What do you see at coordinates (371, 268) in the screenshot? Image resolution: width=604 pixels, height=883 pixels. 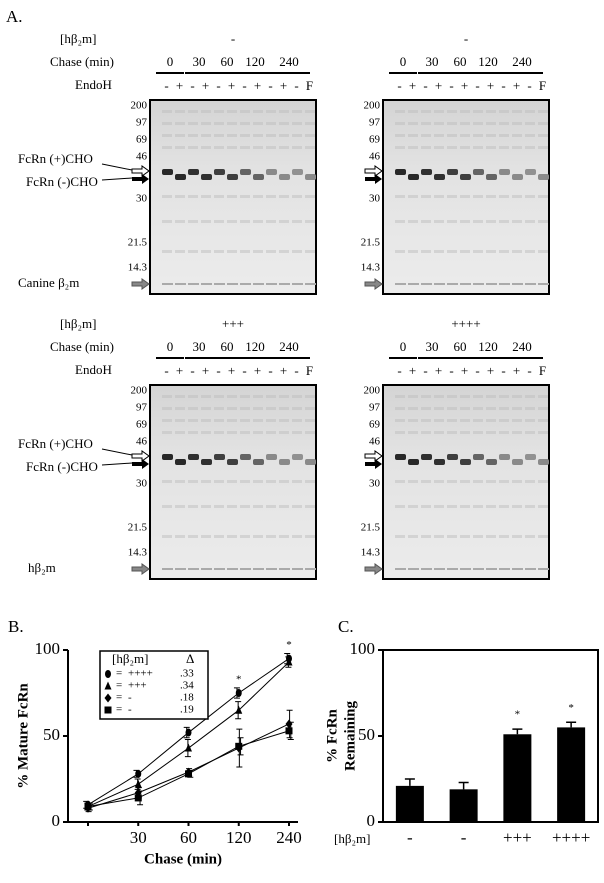 I see `mw-marker: 14.3` at bounding box center [371, 268].